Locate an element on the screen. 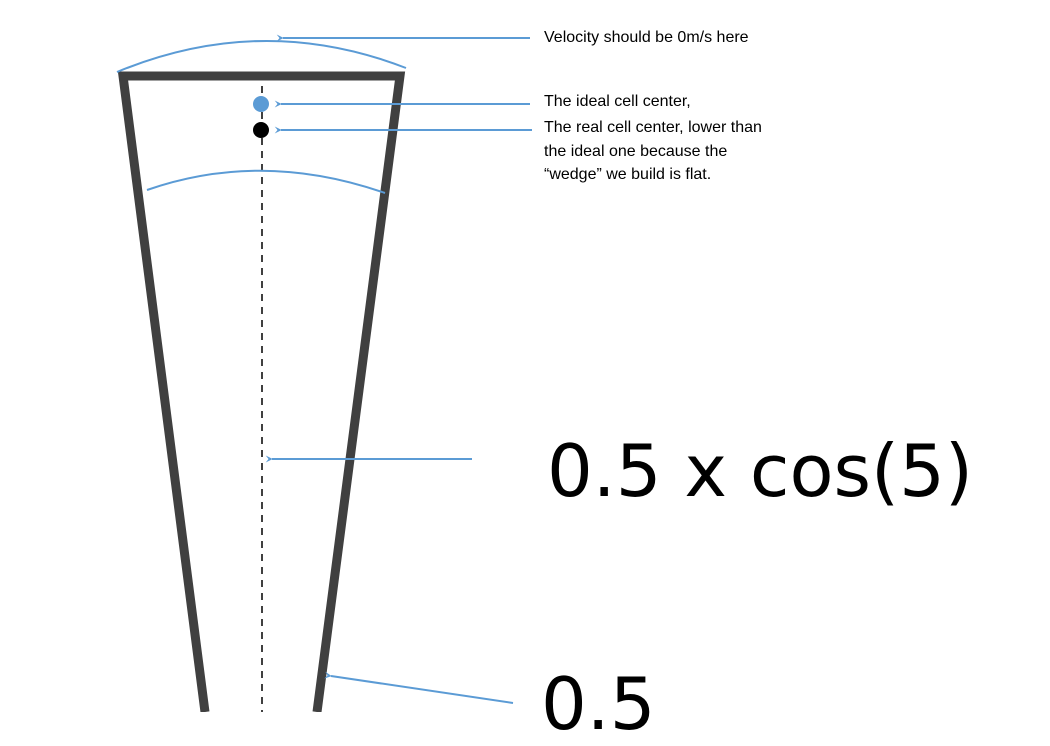  real-center-dot is located at coordinates (261, 130).